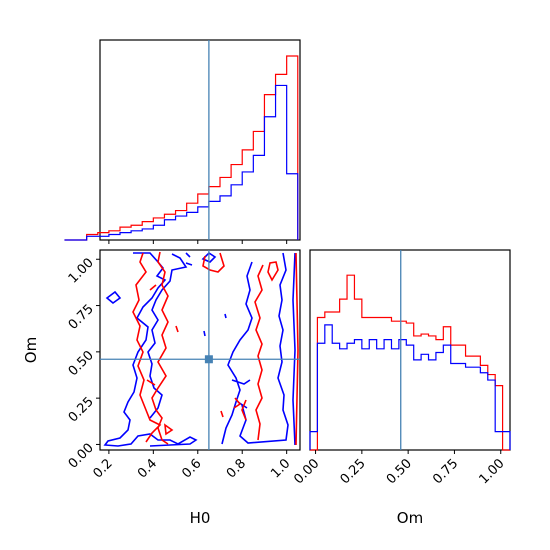  What do you see at coordinates (81, 363) in the screenshot?
I see `om-y-tick-label: 0.50` at bounding box center [81, 363].